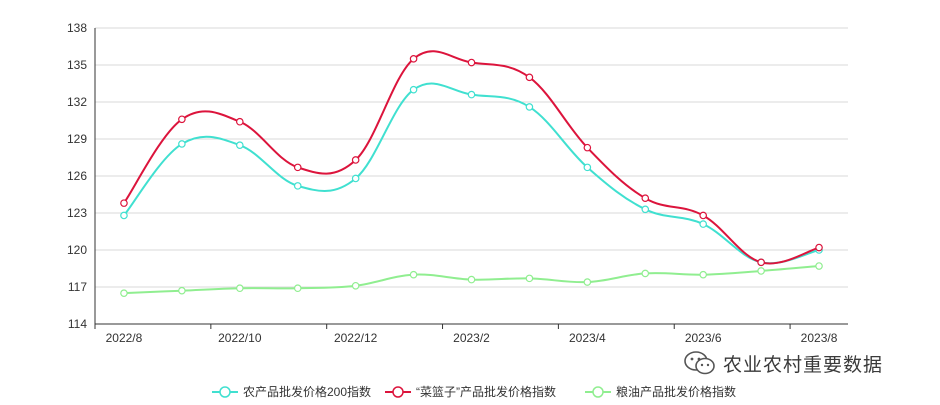 The width and height of the screenshot is (940, 405). What do you see at coordinates (124, 338) in the screenshot?
I see `x-tick-label: 2022/8` at bounding box center [124, 338].